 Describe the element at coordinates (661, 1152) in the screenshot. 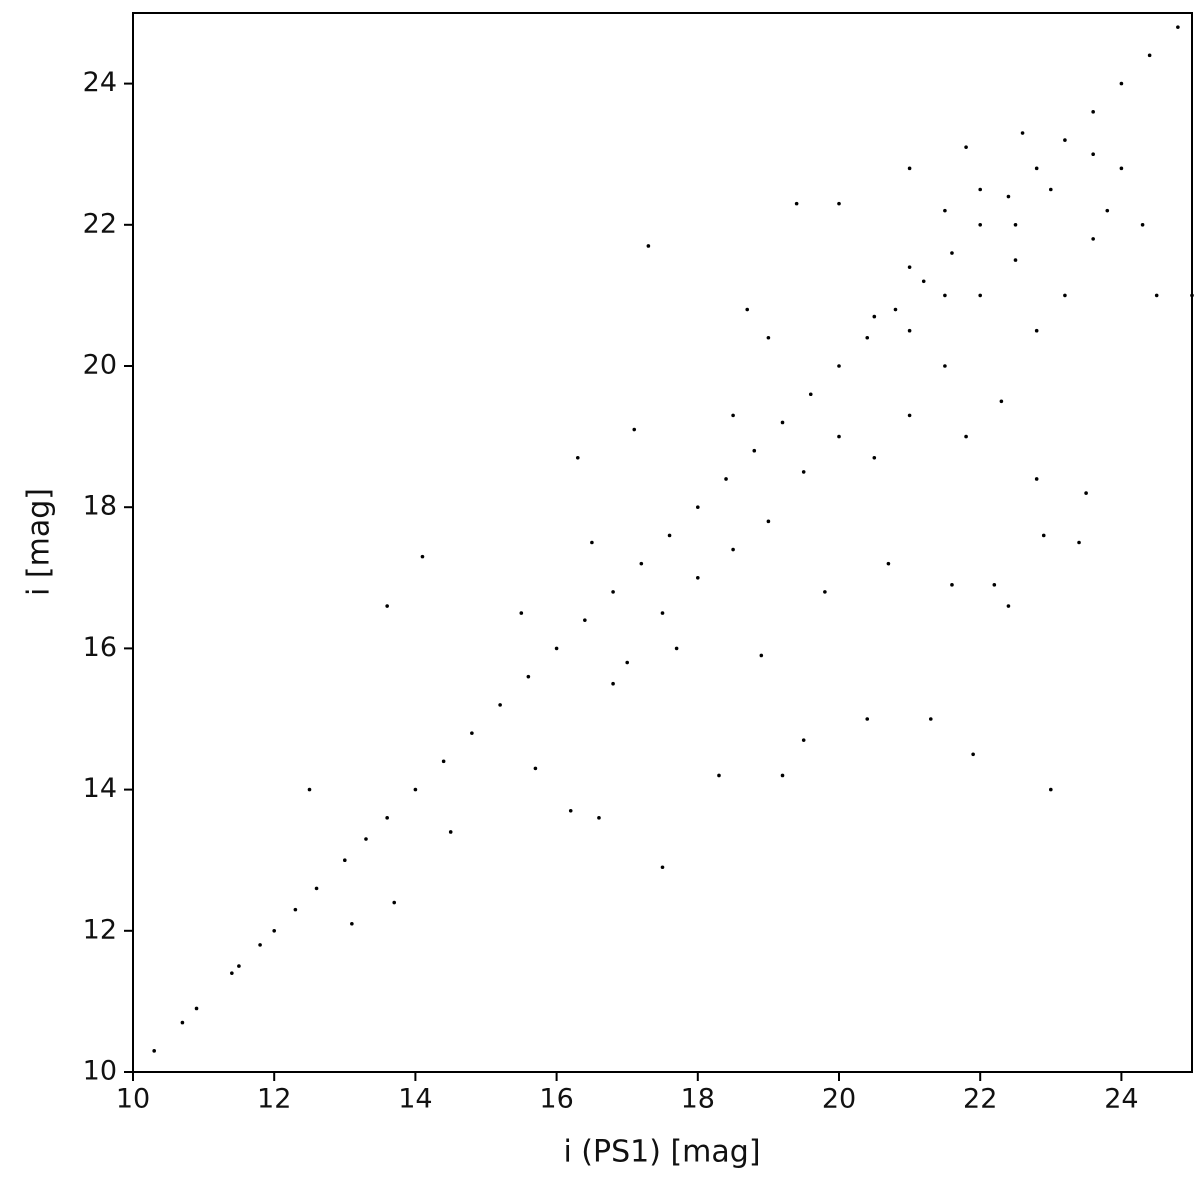

I see `x-axis-label: i (PS1) [mag]` at that location.